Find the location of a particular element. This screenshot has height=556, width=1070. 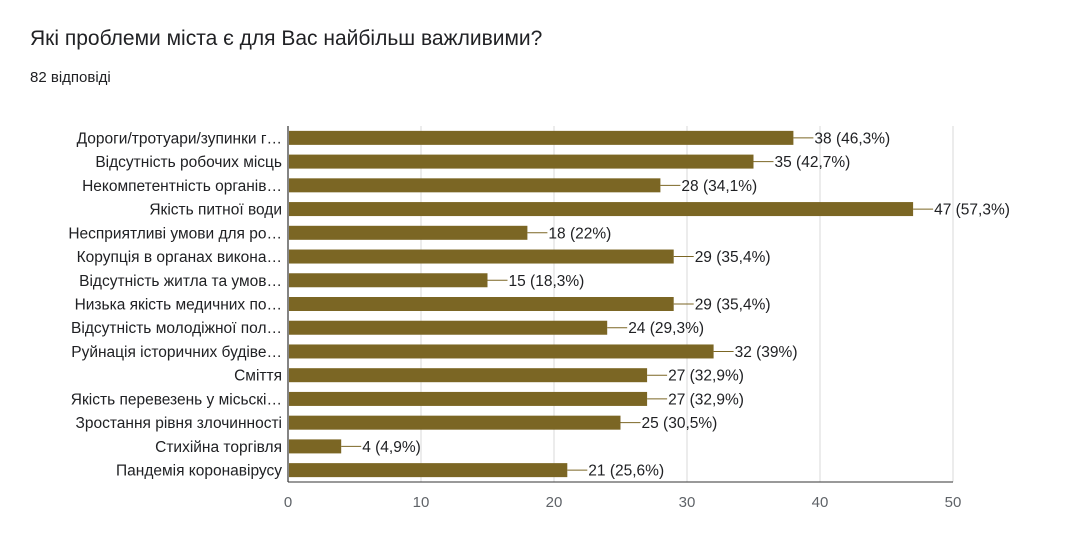

value-label: 28 (34,1%) is located at coordinates (719, 186).